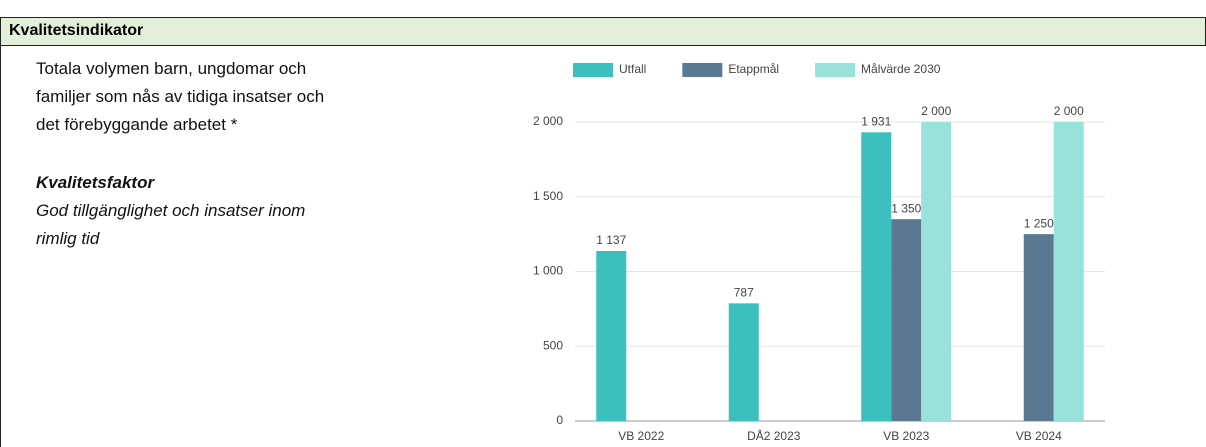 This screenshot has width=1206, height=447. Describe the element at coordinates (553, 345) in the screenshot. I see `y-tick-label: 500` at that location.